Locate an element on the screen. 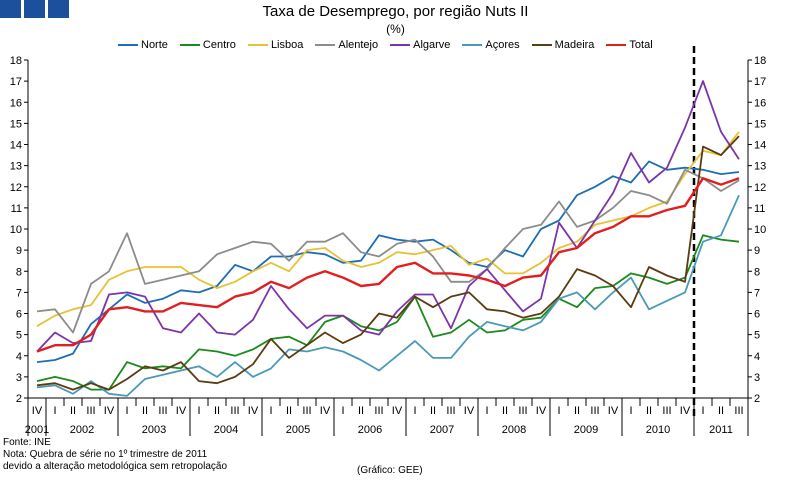 The width and height of the screenshot is (791, 483). y-tick-label-left: 10 is located at coordinates (16, 230).